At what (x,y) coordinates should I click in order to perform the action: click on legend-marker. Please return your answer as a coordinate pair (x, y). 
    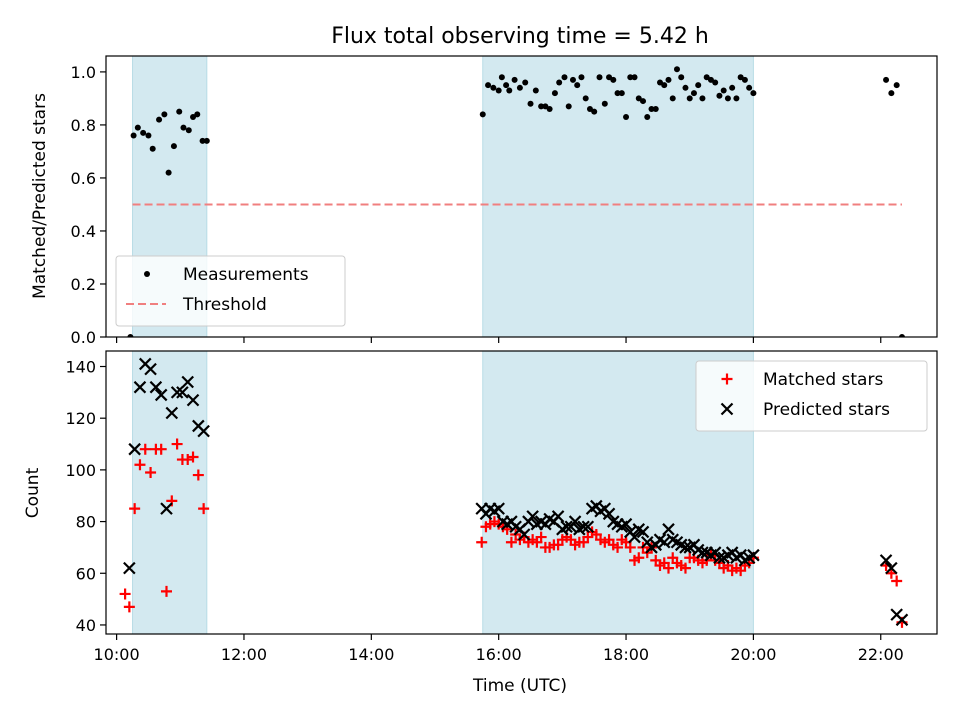
    Looking at the image, I should click on (727, 409).